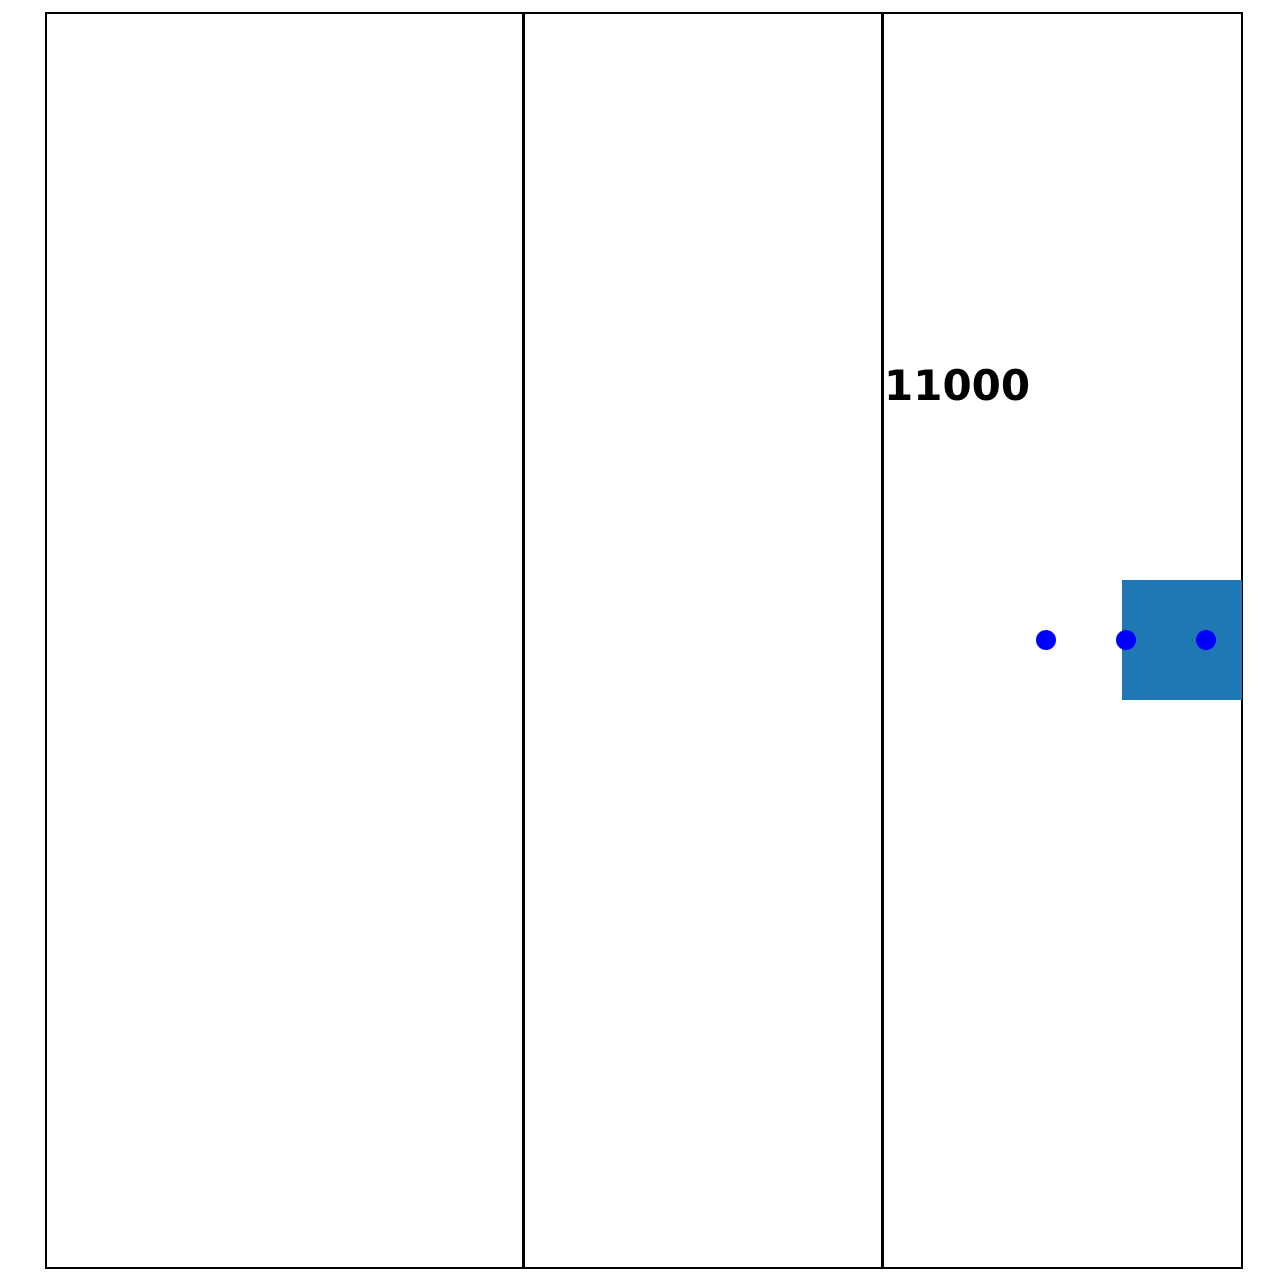 This screenshot has width=1285, height=1285. Describe the element at coordinates (1182, 640) in the screenshot. I see `blue-block` at that location.